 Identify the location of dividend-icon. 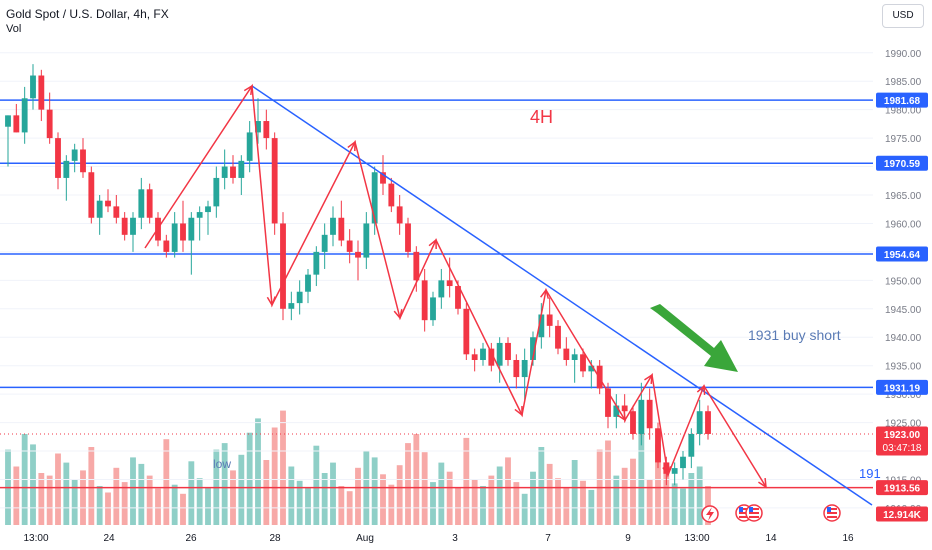
(710, 514).